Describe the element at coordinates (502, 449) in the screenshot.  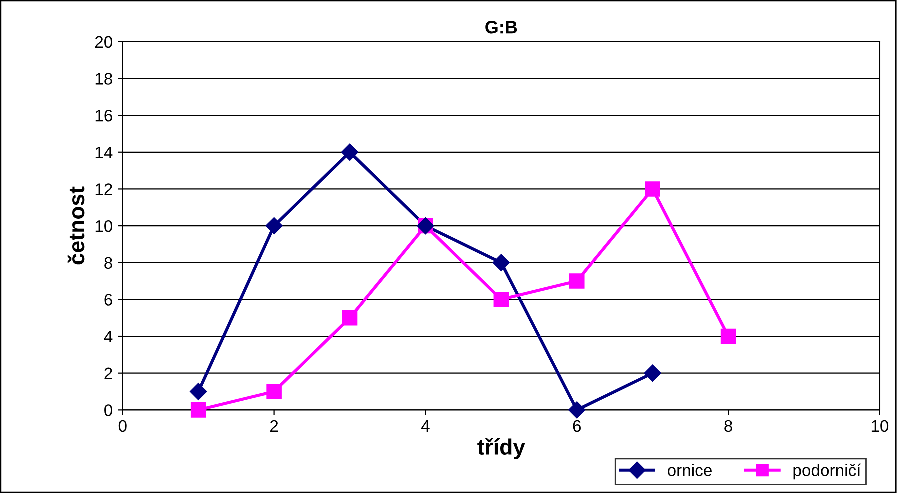
I see `x-axis-title: třídy` at that location.